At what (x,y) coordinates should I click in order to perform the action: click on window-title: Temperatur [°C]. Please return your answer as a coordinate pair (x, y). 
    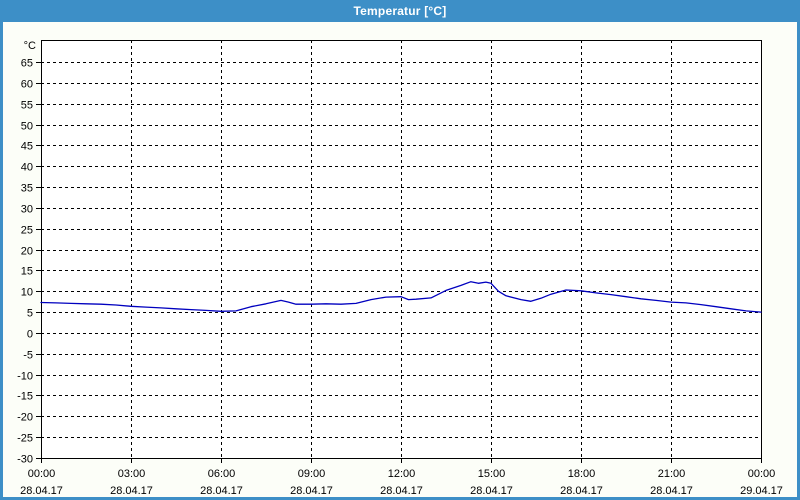
    Looking at the image, I should click on (400, 11).